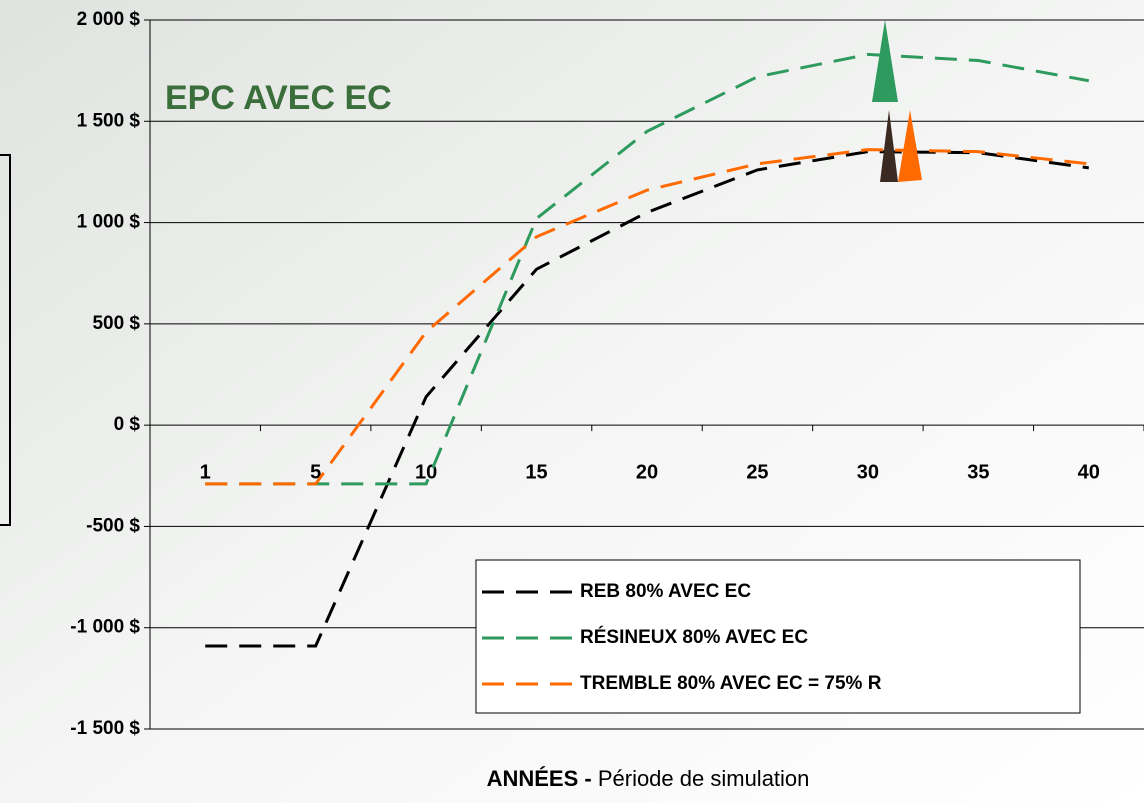 Image resolution: width=1144 pixels, height=803 pixels. I want to click on y-tick-label: 1 000 $, so click(109, 222).